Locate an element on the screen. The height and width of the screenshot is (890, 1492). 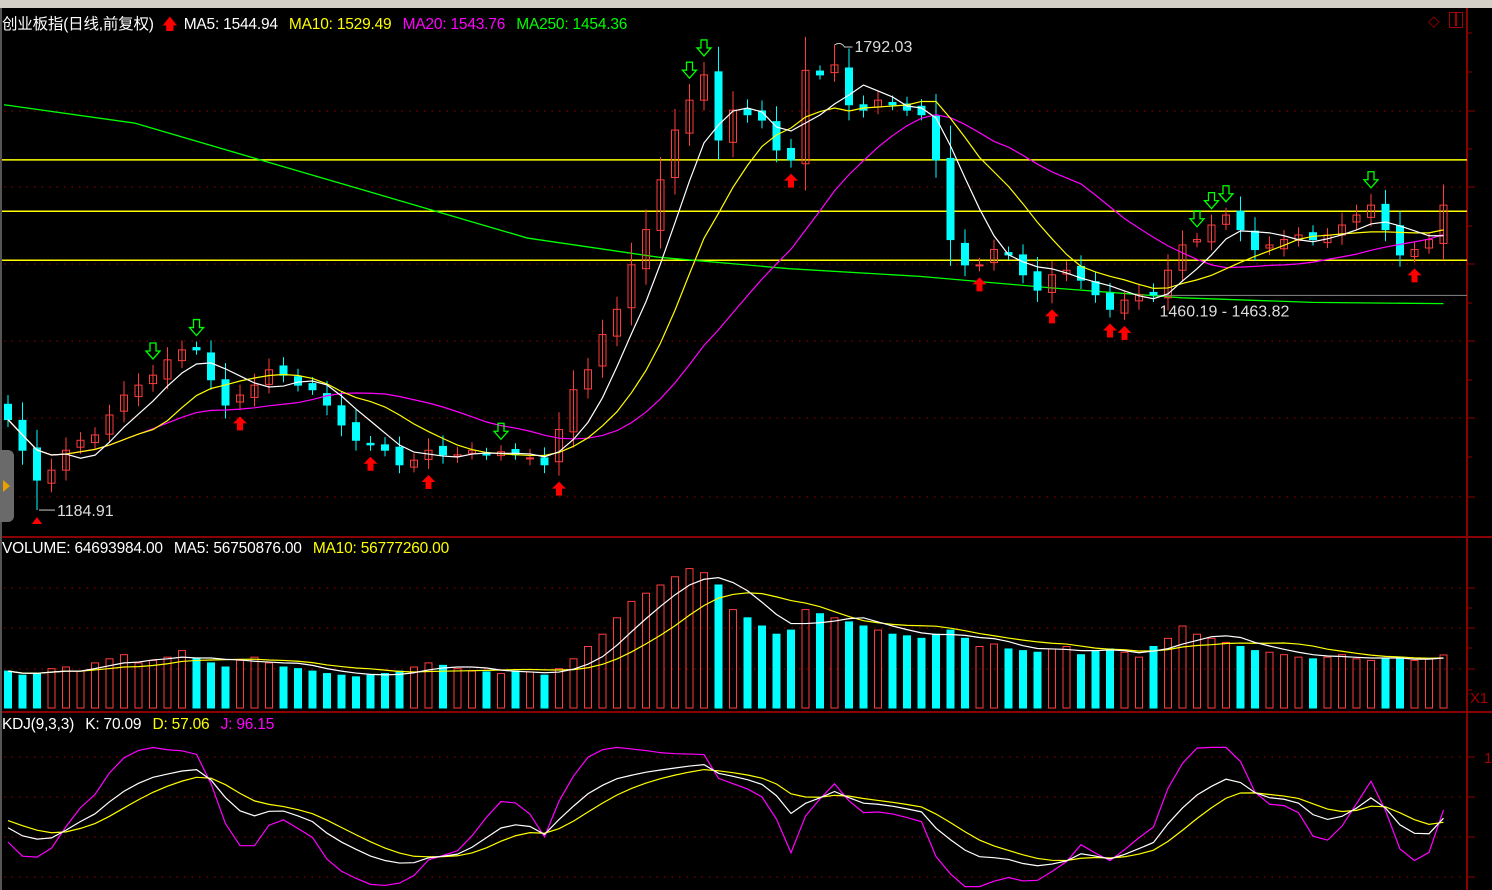
kdj-k-line is located at coordinates (725, 815).